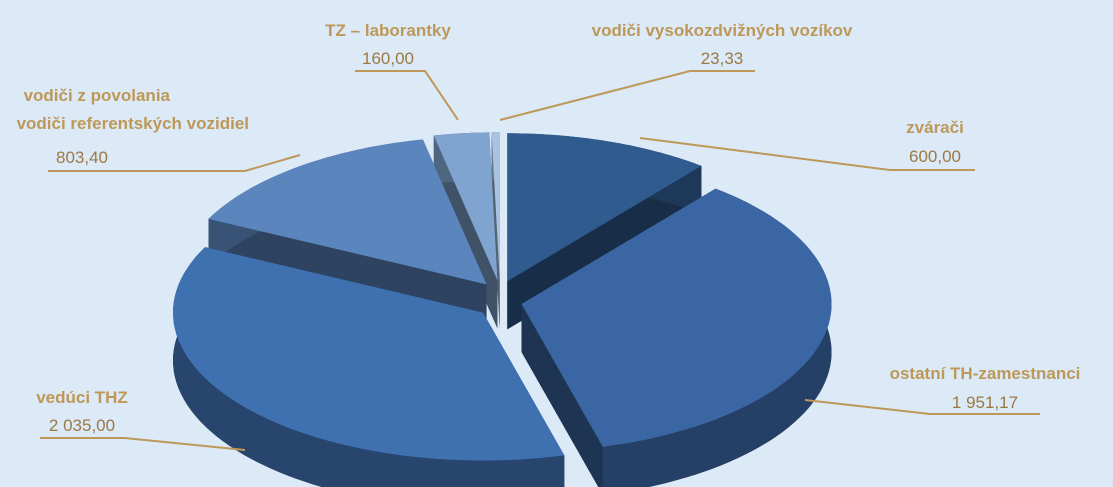 The height and width of the screenshot is (487, 1113). What do you see at coordinates (722, 30) in the screenshot?
I see `category-label: vodiči vysokozdvižných vozíkov` at bounding box center [722, 30].